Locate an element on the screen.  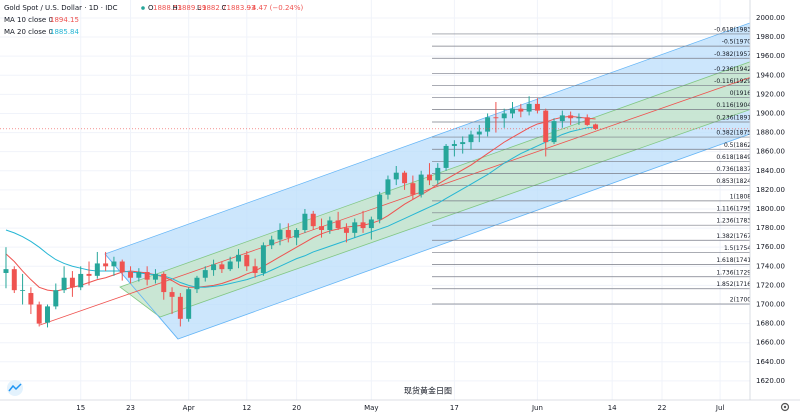
fib-channel-edge is located at coordinates (141, 296).